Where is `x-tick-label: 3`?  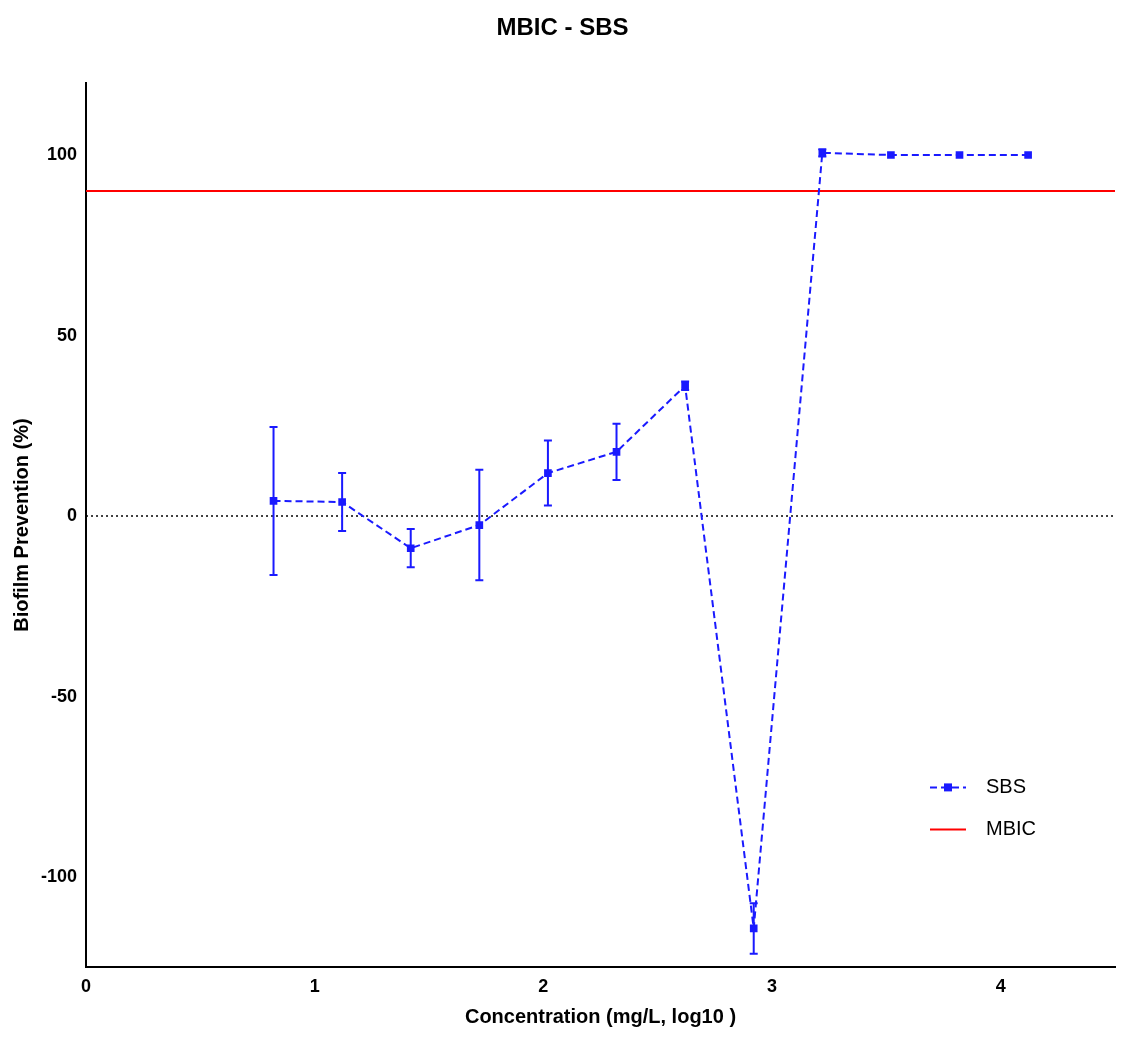 x-tick-label: 3 is located at coordinates (772, 986).